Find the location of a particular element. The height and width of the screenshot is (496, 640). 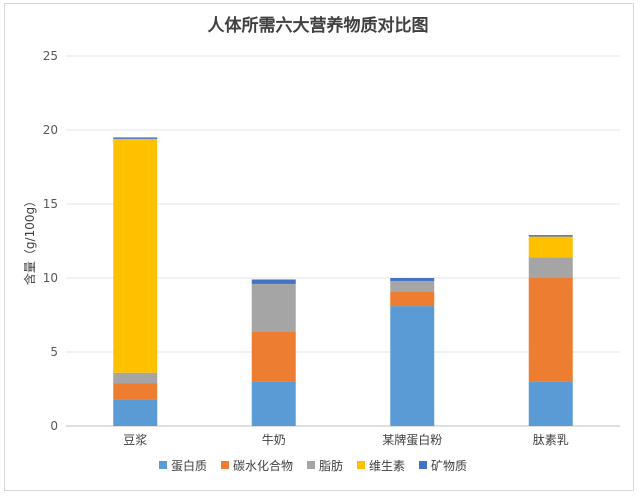

y-tick-label: 25 is located at coordinates (50, 56).